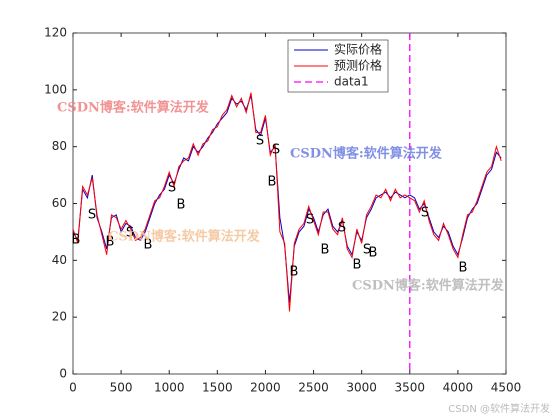 The width and height of the screenshot is (560, 420). I want to click on x-tick-label: 1000, so click(169, 388).